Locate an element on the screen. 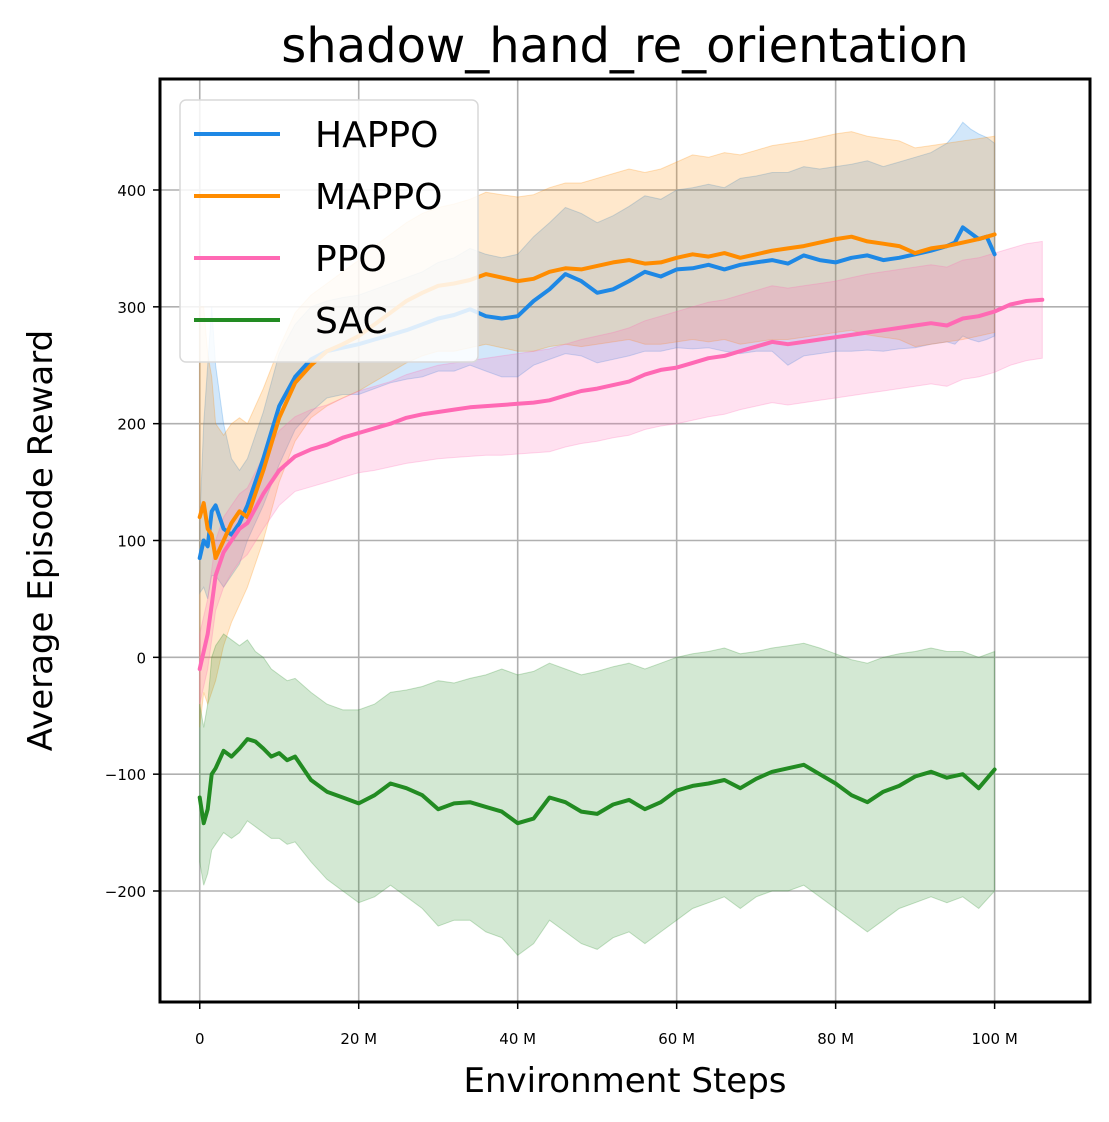 The image size is (1109, 1122). y-tick-label: 0 is located at coordinates (141, 658).